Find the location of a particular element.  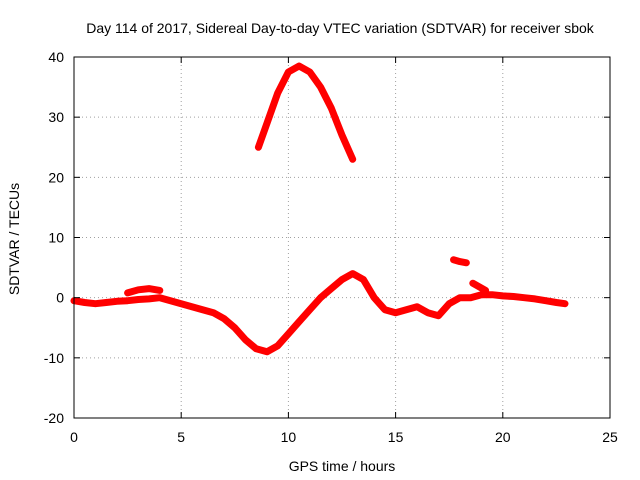

x-tick-label: 15 is located at coordinates (396, 437).